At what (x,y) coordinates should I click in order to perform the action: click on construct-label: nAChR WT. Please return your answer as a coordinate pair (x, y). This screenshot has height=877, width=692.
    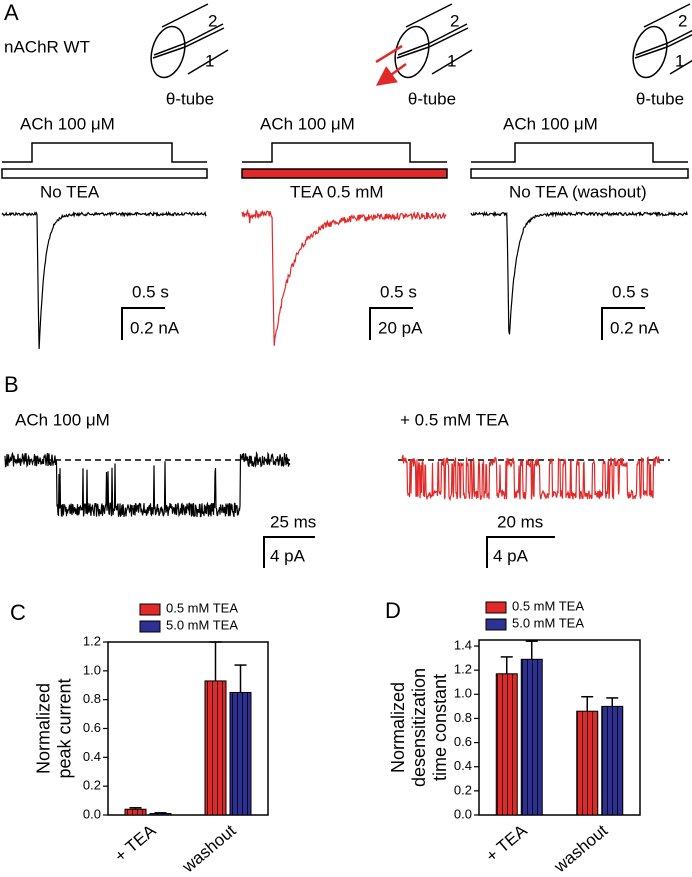
    Looking at the image, I should click on (47, 46).